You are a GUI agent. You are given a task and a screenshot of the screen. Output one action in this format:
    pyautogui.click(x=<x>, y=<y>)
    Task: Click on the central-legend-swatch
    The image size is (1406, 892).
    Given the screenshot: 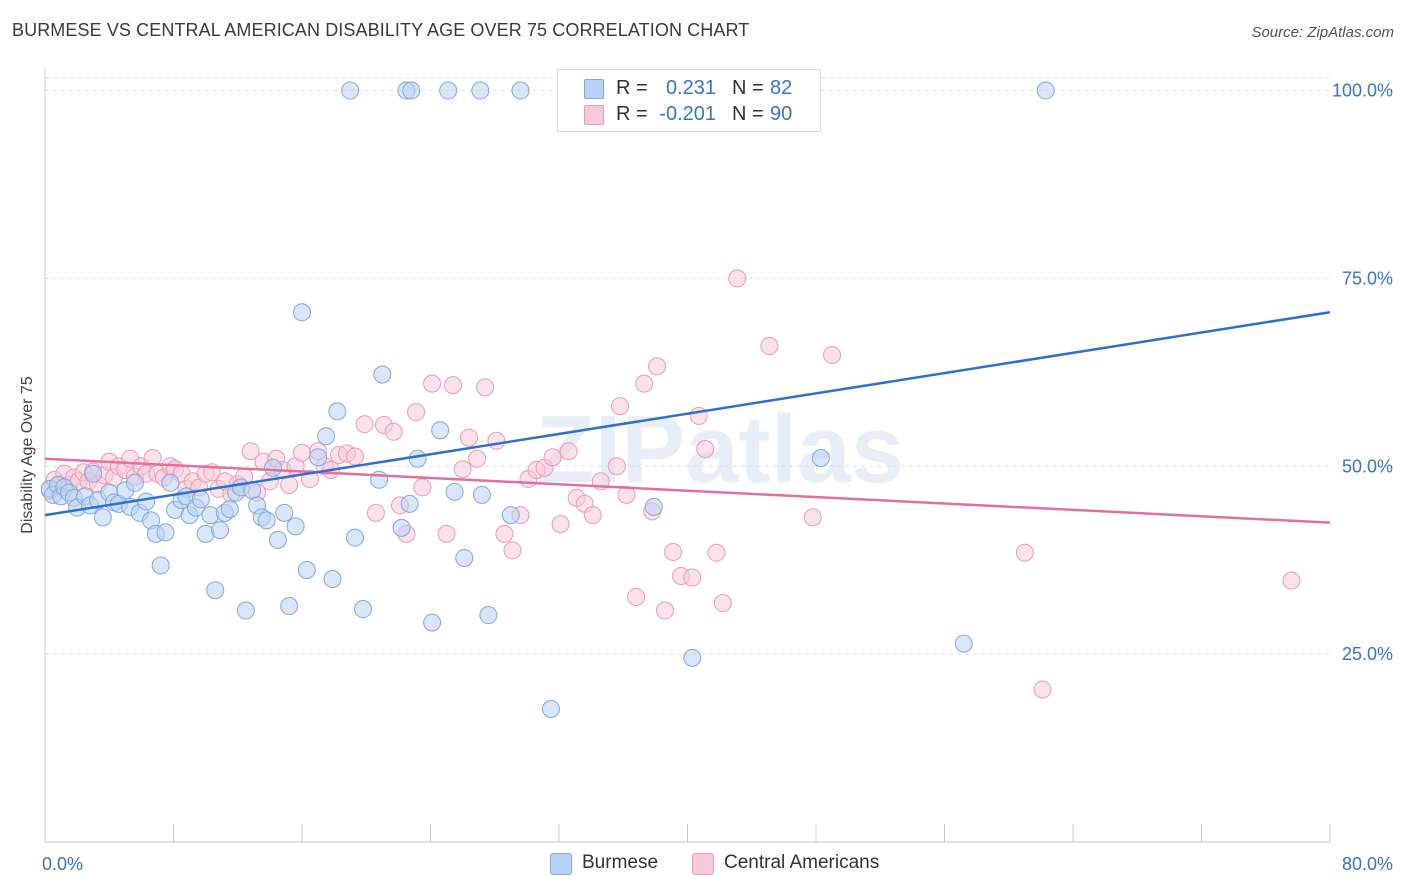 What is the action you would take?
    pyautogui.click(x=703, y=864)
    